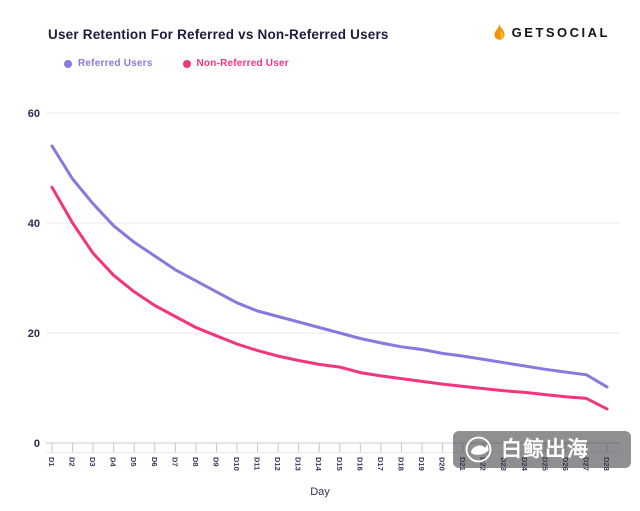 Image resolution: width=640 pixels, height=511 pixels. What do you see at coordinates (478, 449) in the screenshot?
I see `whale-logo-icon` at bounding box center [478, 449].